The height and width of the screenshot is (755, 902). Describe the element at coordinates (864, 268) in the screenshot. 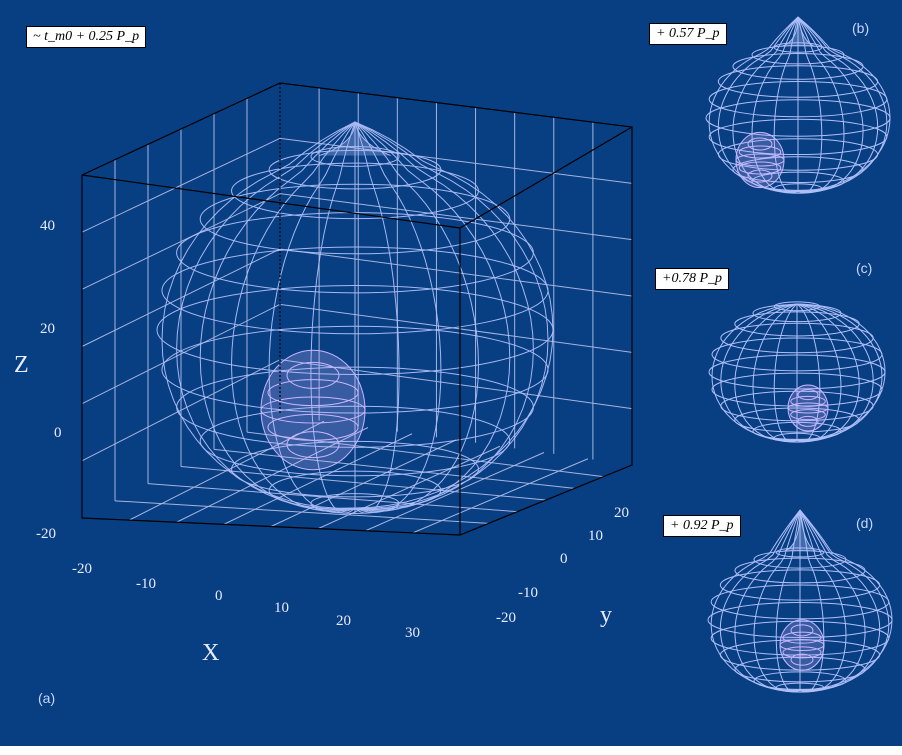

I see `panel-c-tag: (c)` at that location.